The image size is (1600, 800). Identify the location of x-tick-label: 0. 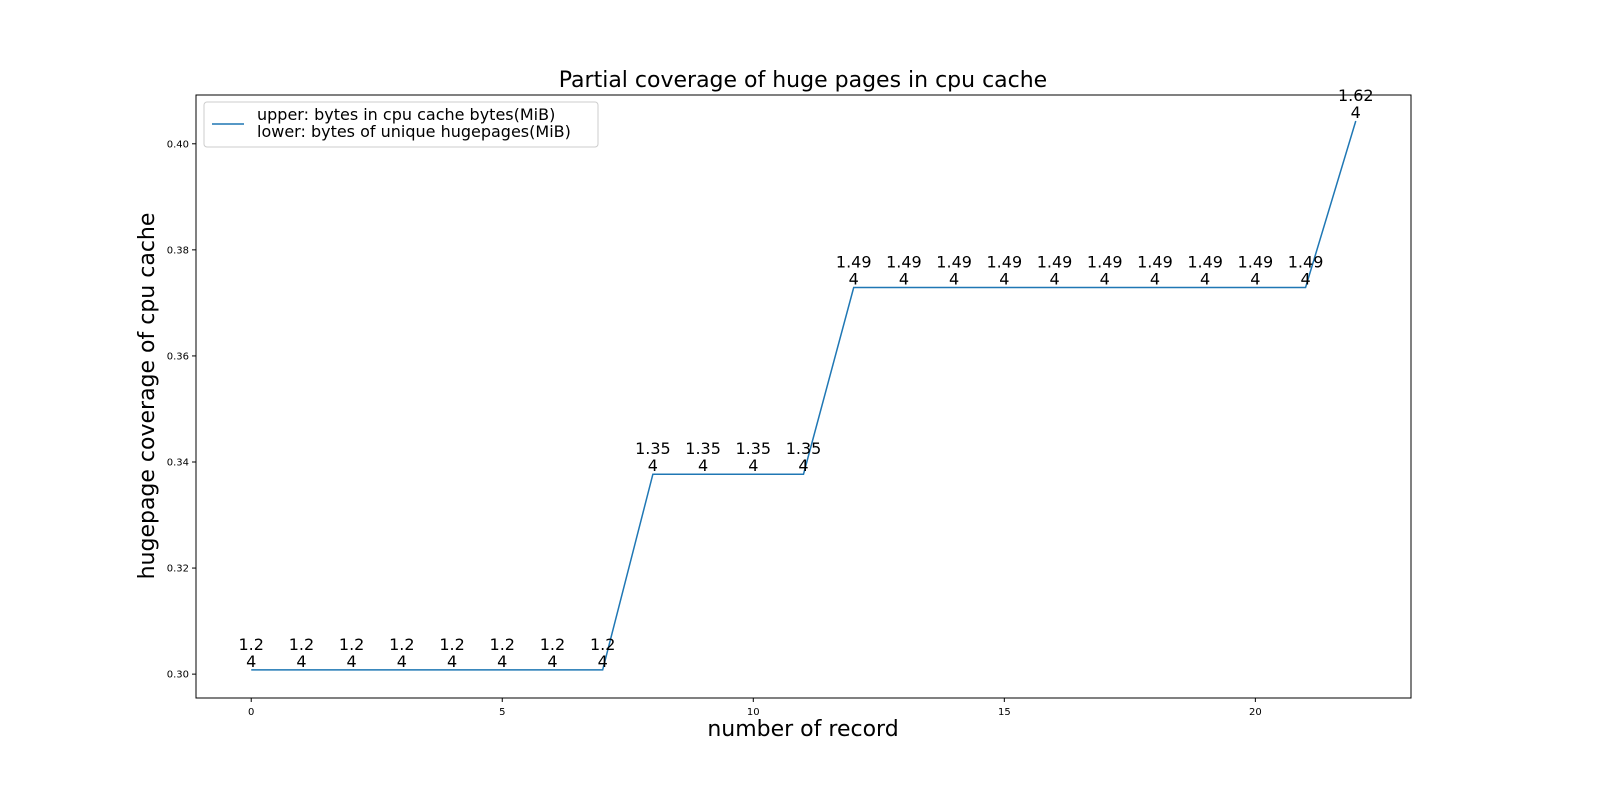
(251, 712).